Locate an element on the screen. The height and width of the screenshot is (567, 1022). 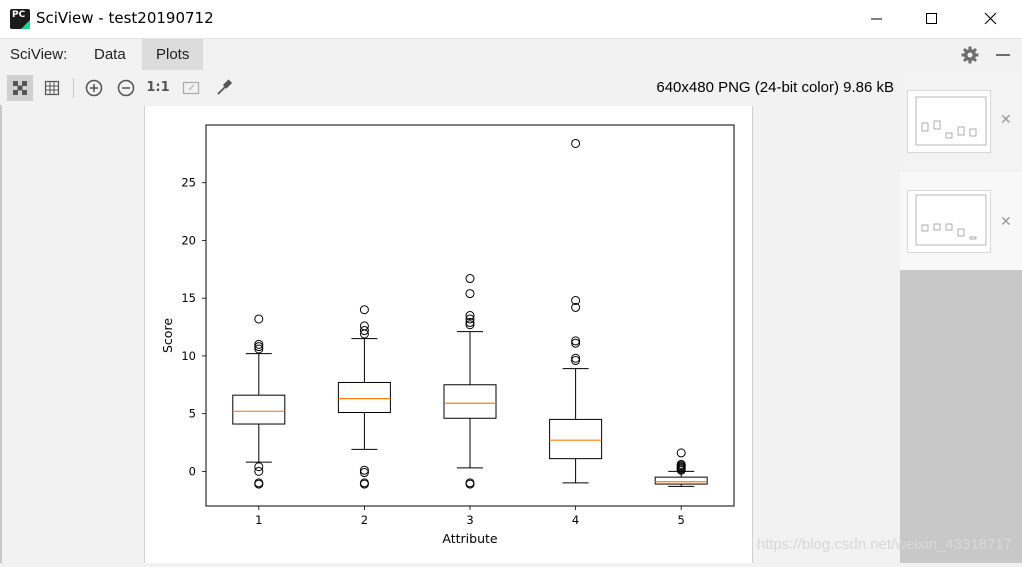
x-tick-label: 3 is located at coordinates (469, 520).